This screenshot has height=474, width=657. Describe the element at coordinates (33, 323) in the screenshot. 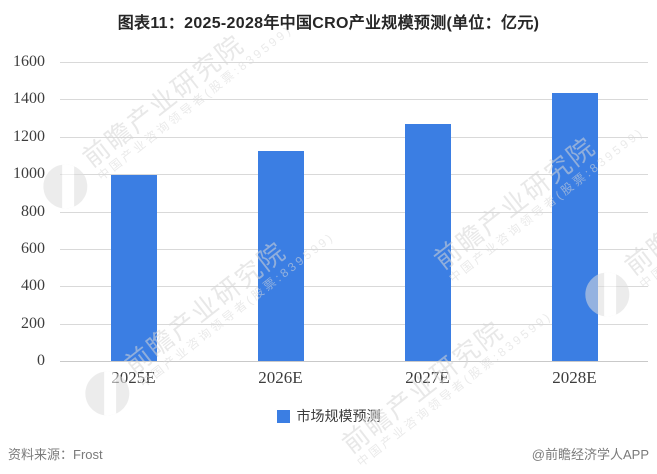

I see `y-axis-tick-label: 200` at that location.